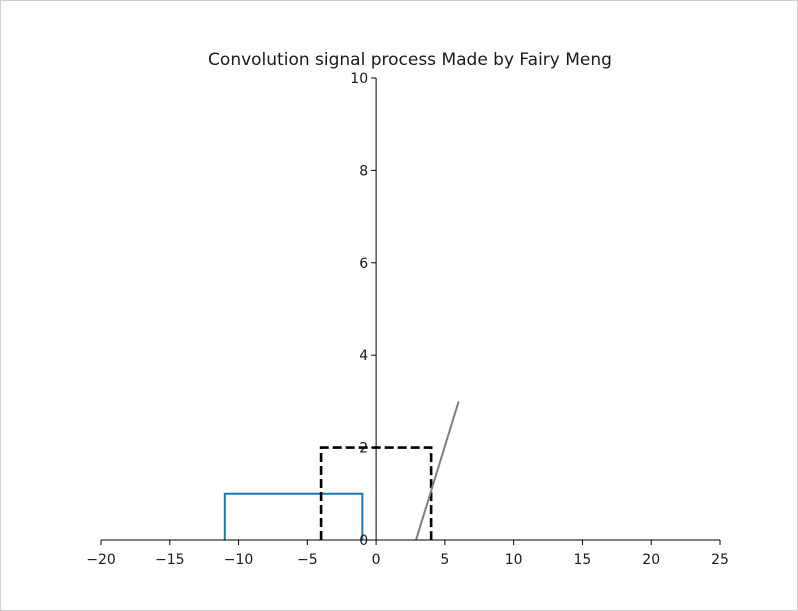 The width and height of the screenshot is (798, 611). What do you see at coordinates (583, 560) in the screenshot?
I see `x-tick-label: 15` at bounding box center [583, 560].